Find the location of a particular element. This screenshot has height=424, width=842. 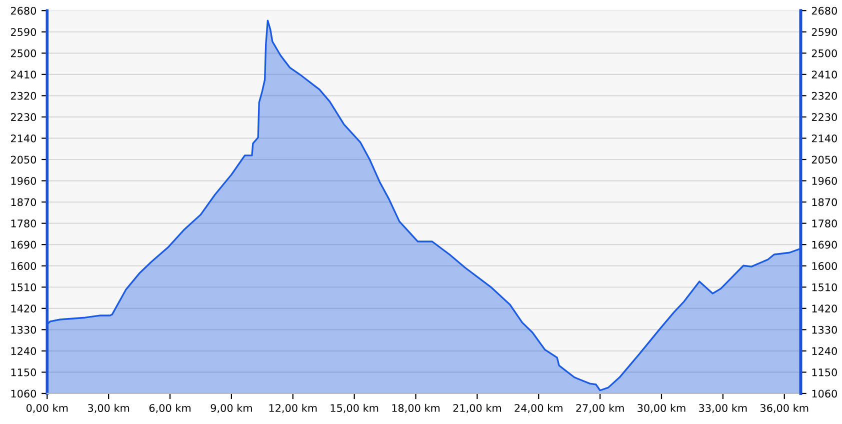

x-tick-label: 9,00 km is located at coordinates (231, 409).